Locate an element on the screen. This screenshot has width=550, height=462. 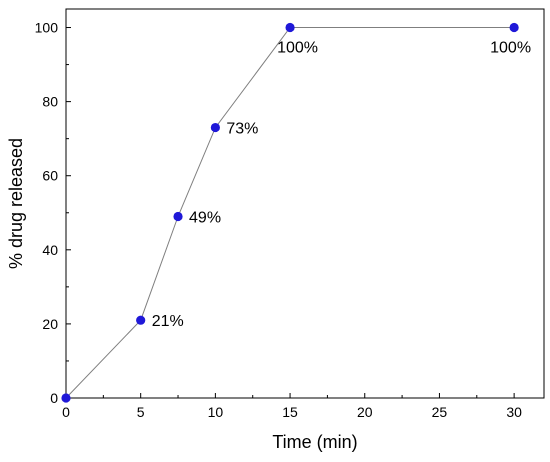
y-tick-label: 0 is located at coordinates (54, 398).